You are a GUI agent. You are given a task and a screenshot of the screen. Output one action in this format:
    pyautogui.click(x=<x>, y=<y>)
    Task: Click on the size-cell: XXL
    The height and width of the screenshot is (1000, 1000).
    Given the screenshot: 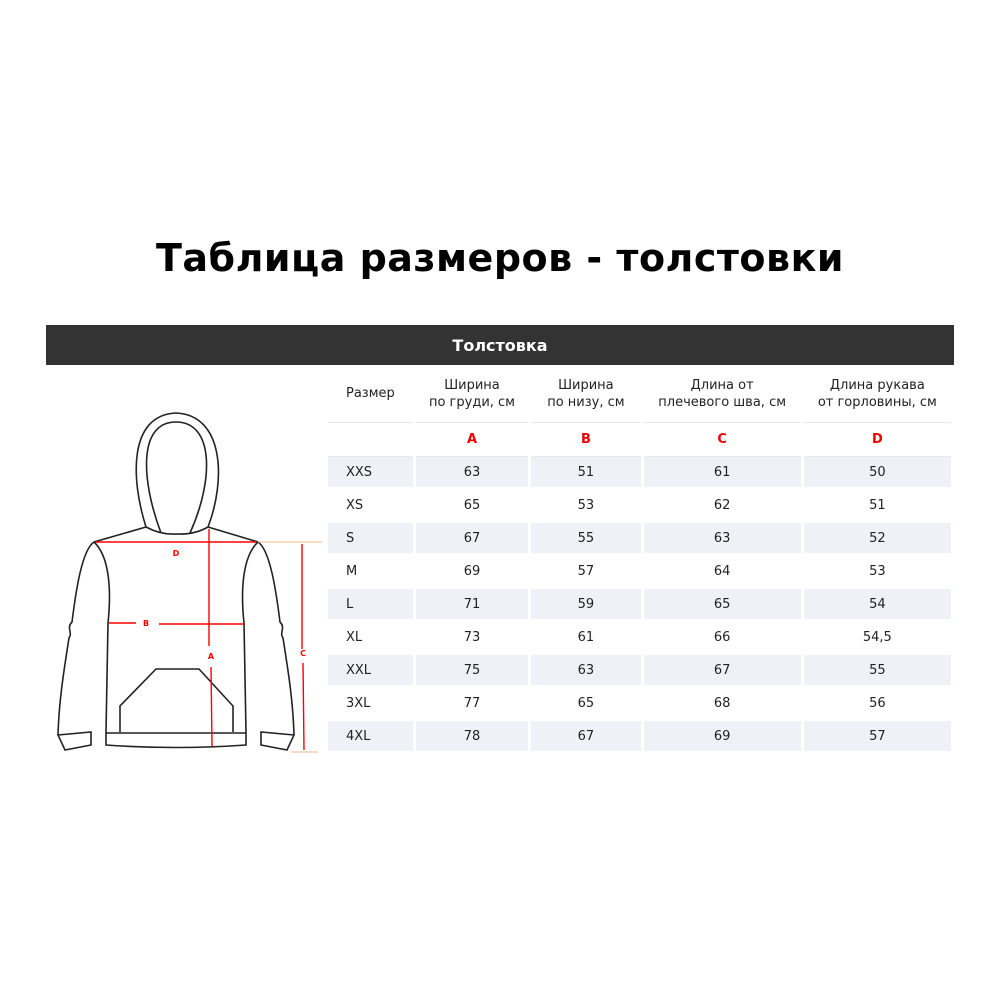 What is the action you would take?
    pyautogui.click(x=370, y=671)
    